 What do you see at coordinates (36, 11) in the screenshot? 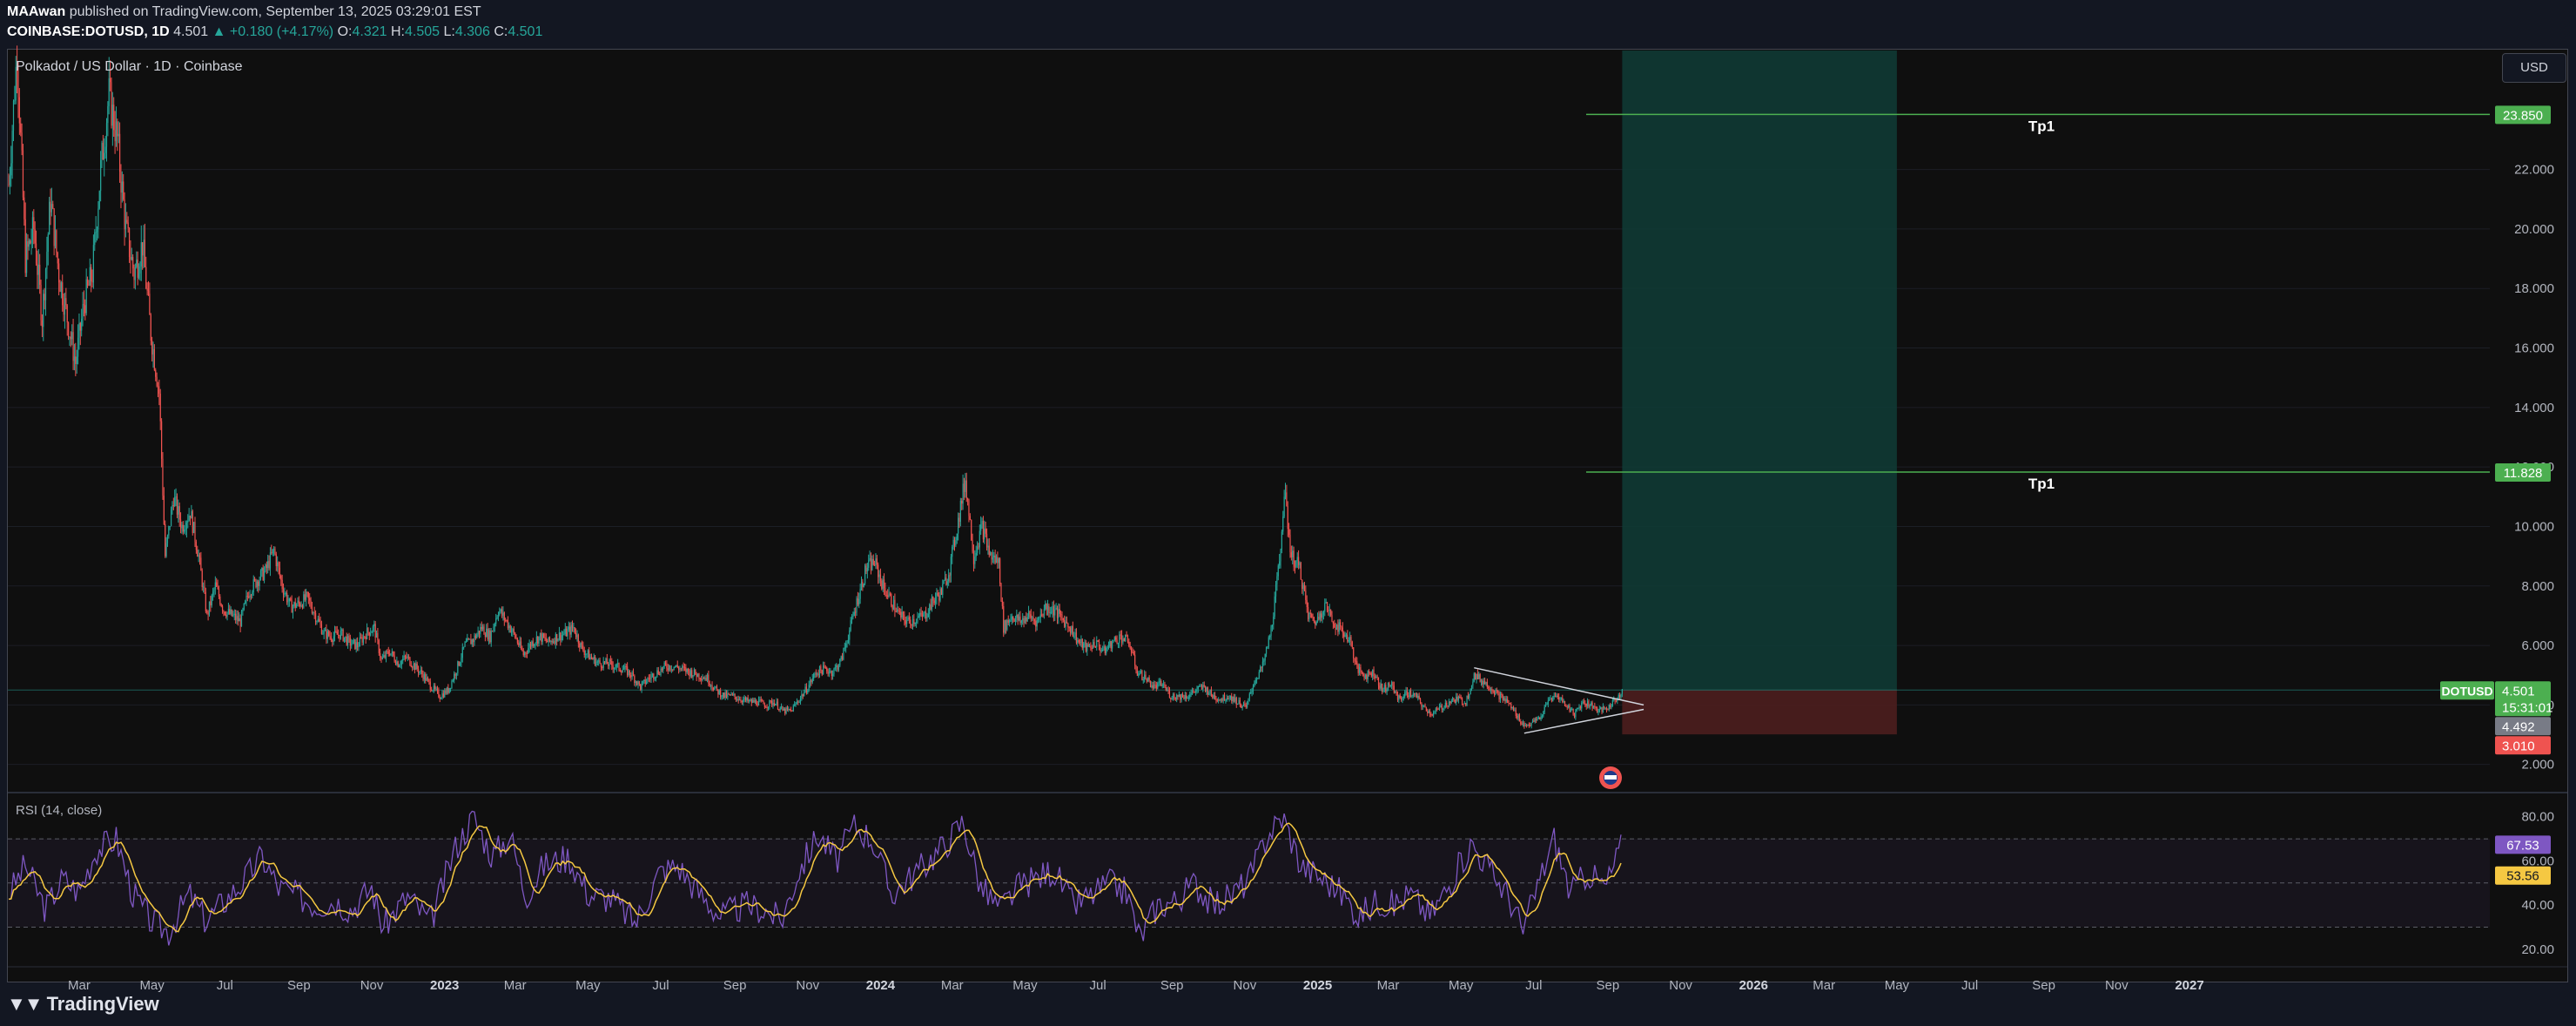
I see `author-name: MAAwan` at bounding box center [36, 11].